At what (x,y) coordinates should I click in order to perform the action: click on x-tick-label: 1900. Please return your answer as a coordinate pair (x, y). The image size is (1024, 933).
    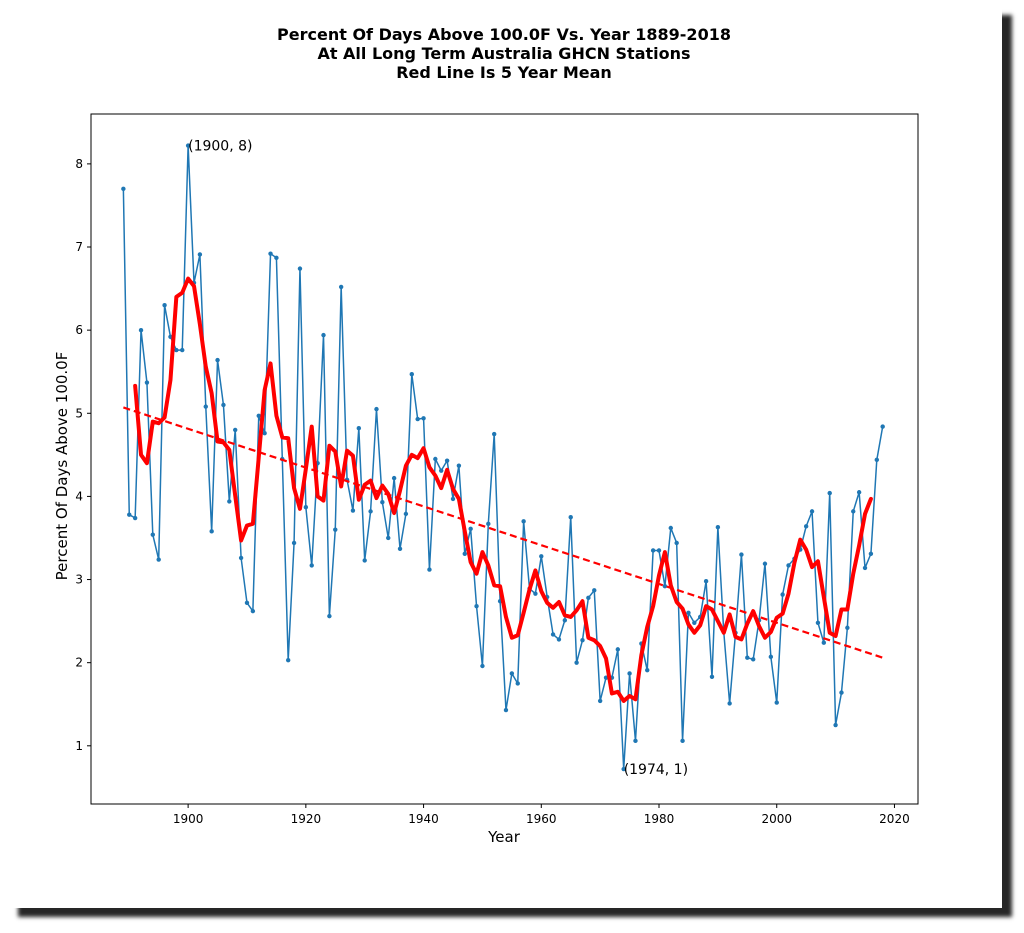
    Looking at the image, I should click on (188, 819).